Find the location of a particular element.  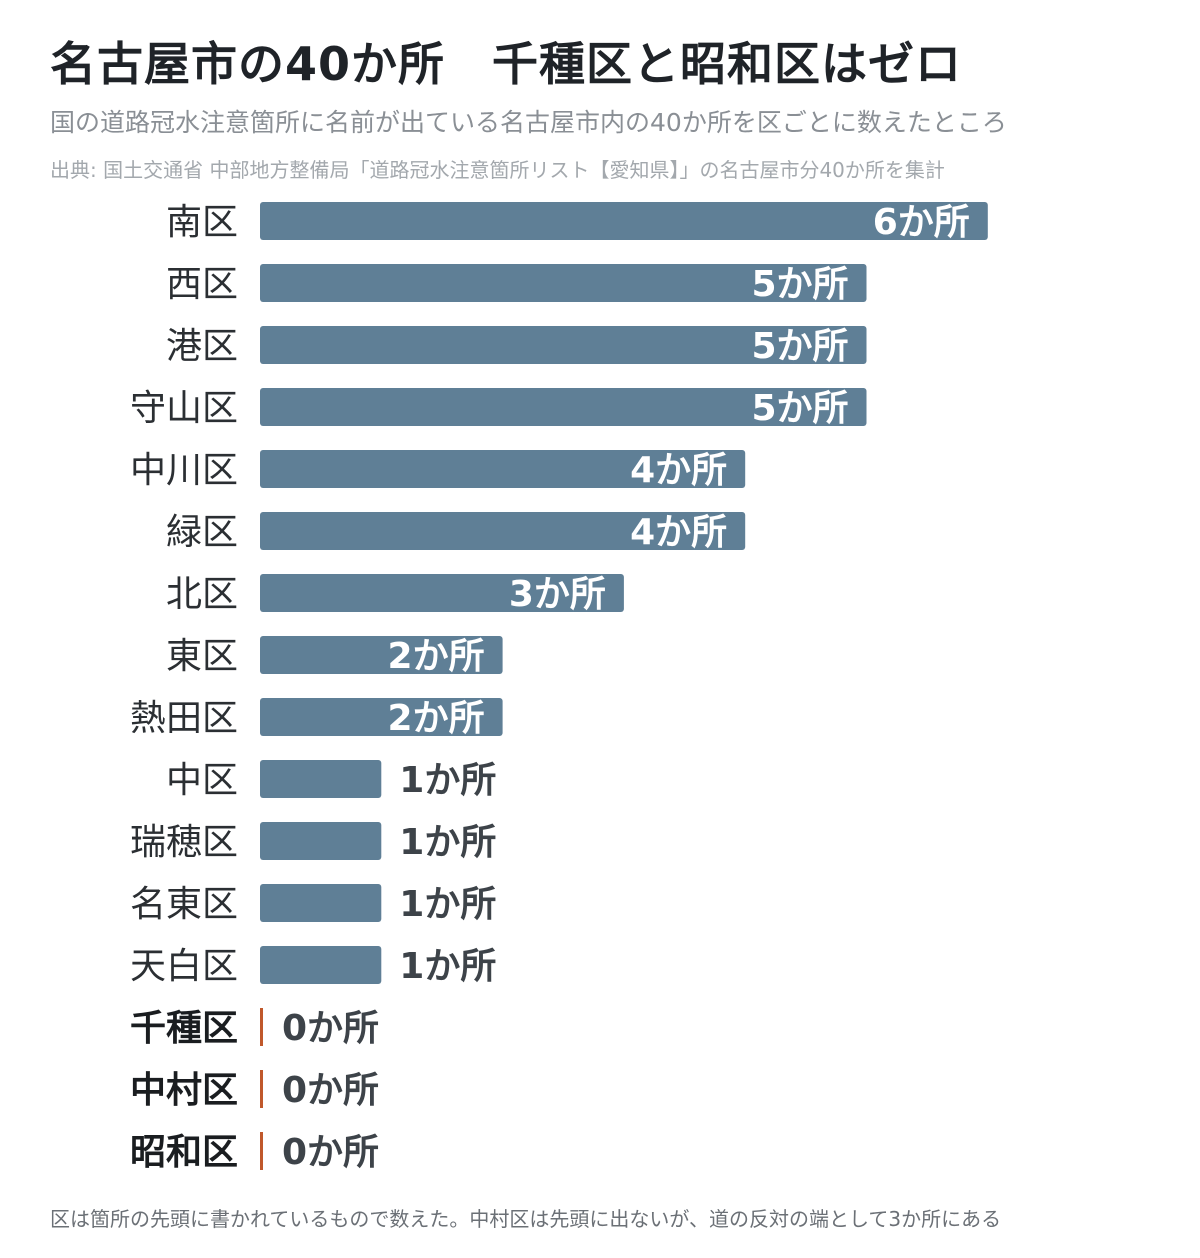

category-label: 名東区 is located at coordinates (184, 904).